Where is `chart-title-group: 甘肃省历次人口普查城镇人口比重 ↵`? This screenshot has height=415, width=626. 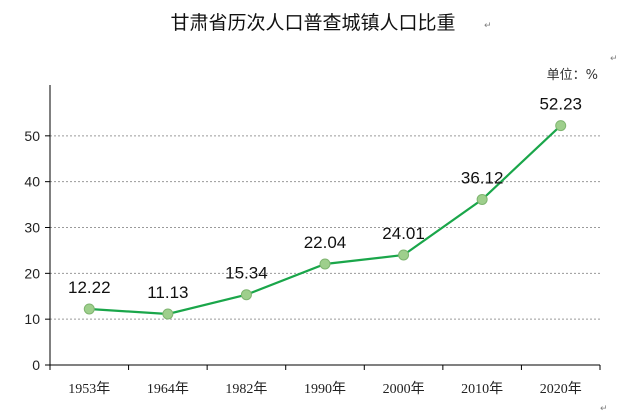 chart-title-group: 甘肃省历次人口普查城镇人口比重 ↵ is located at coordinates (330, 23).